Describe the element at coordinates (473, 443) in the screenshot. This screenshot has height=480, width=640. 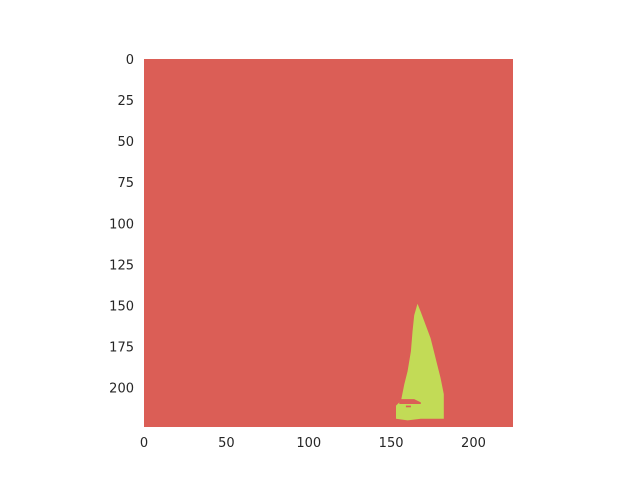
I see `x-tick-label: 200` at that location.